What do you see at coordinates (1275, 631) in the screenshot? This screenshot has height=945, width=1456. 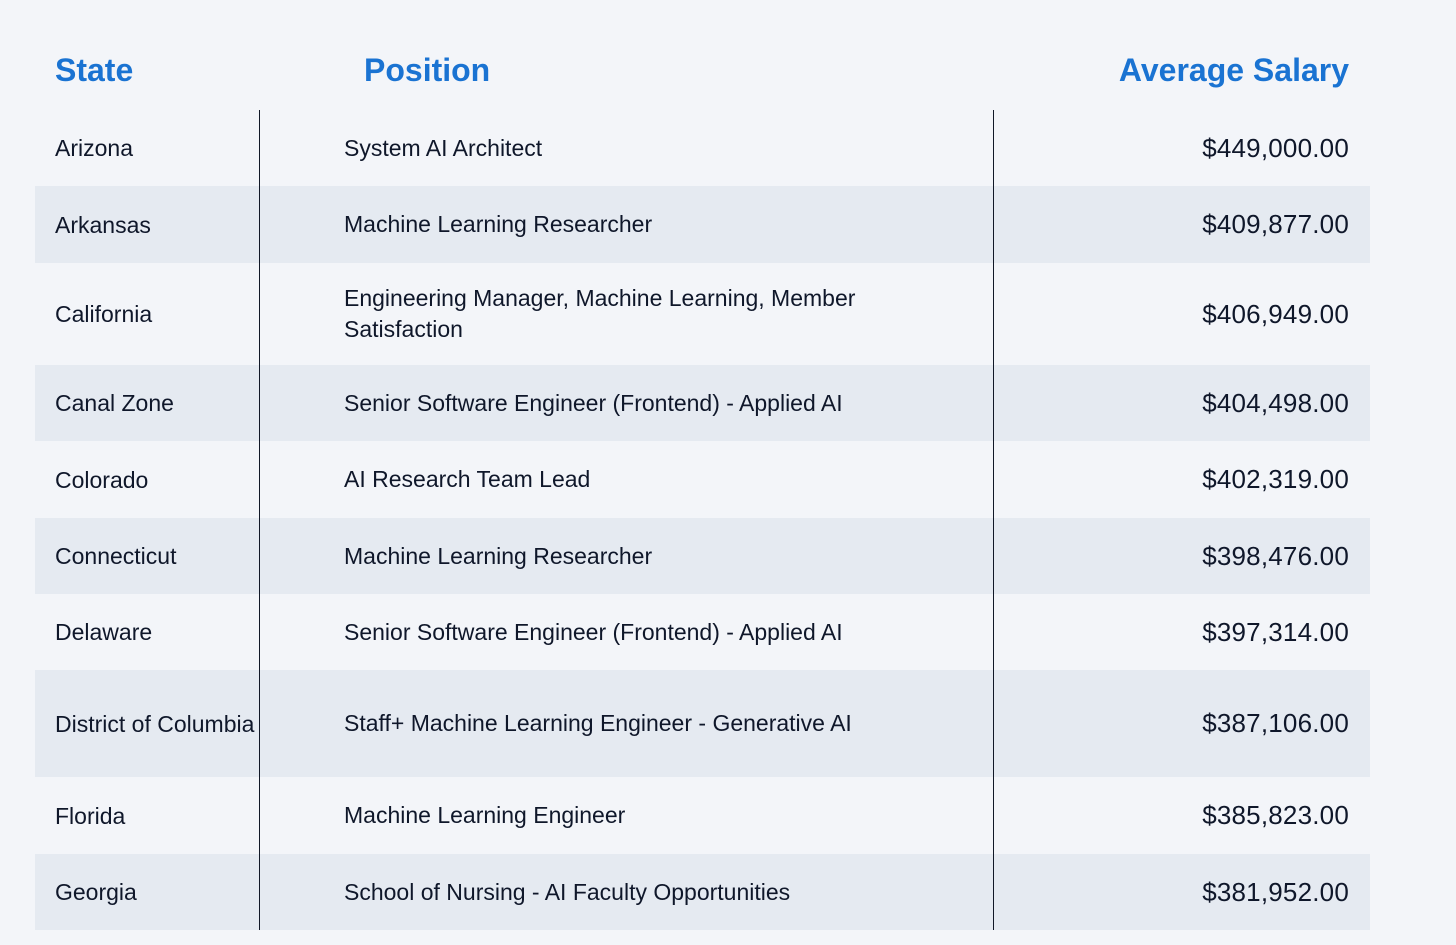 I see `salary-cell: $397,314.00` at bounding box center [1275, 631].